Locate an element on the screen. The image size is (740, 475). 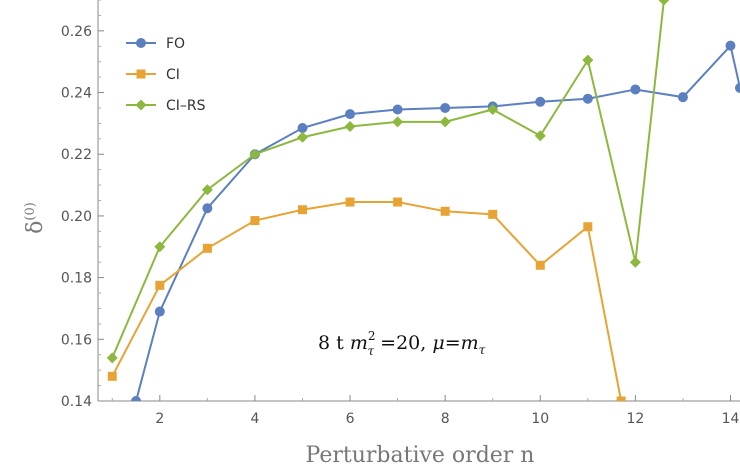
y-axis-title: δ(0) is located at coordinates (35, 218).